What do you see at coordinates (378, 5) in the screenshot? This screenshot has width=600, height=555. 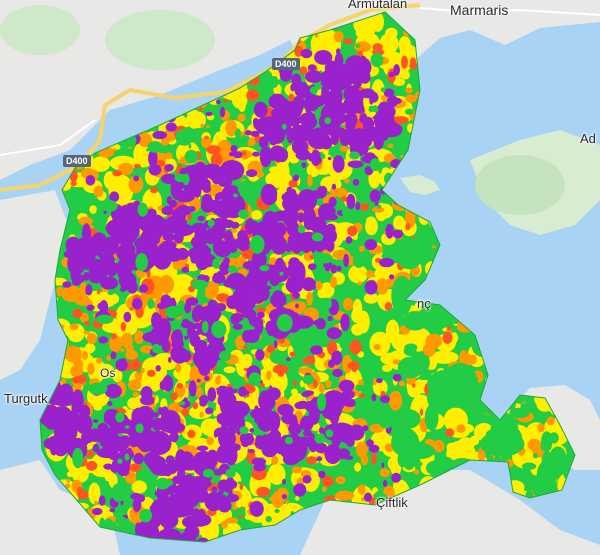 I see `place-label-armutalan: Armutalan` at bounding box center [378, 5].